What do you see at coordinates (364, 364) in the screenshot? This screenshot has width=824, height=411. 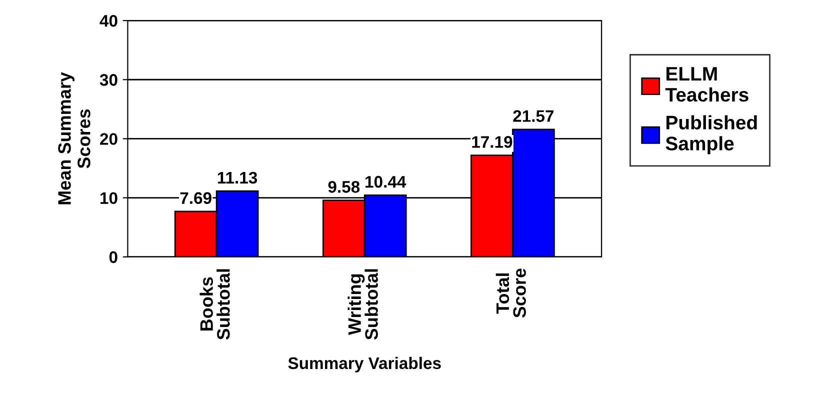 I see `x-axis-title: Summary Variables` at bounding box center [364, 364].